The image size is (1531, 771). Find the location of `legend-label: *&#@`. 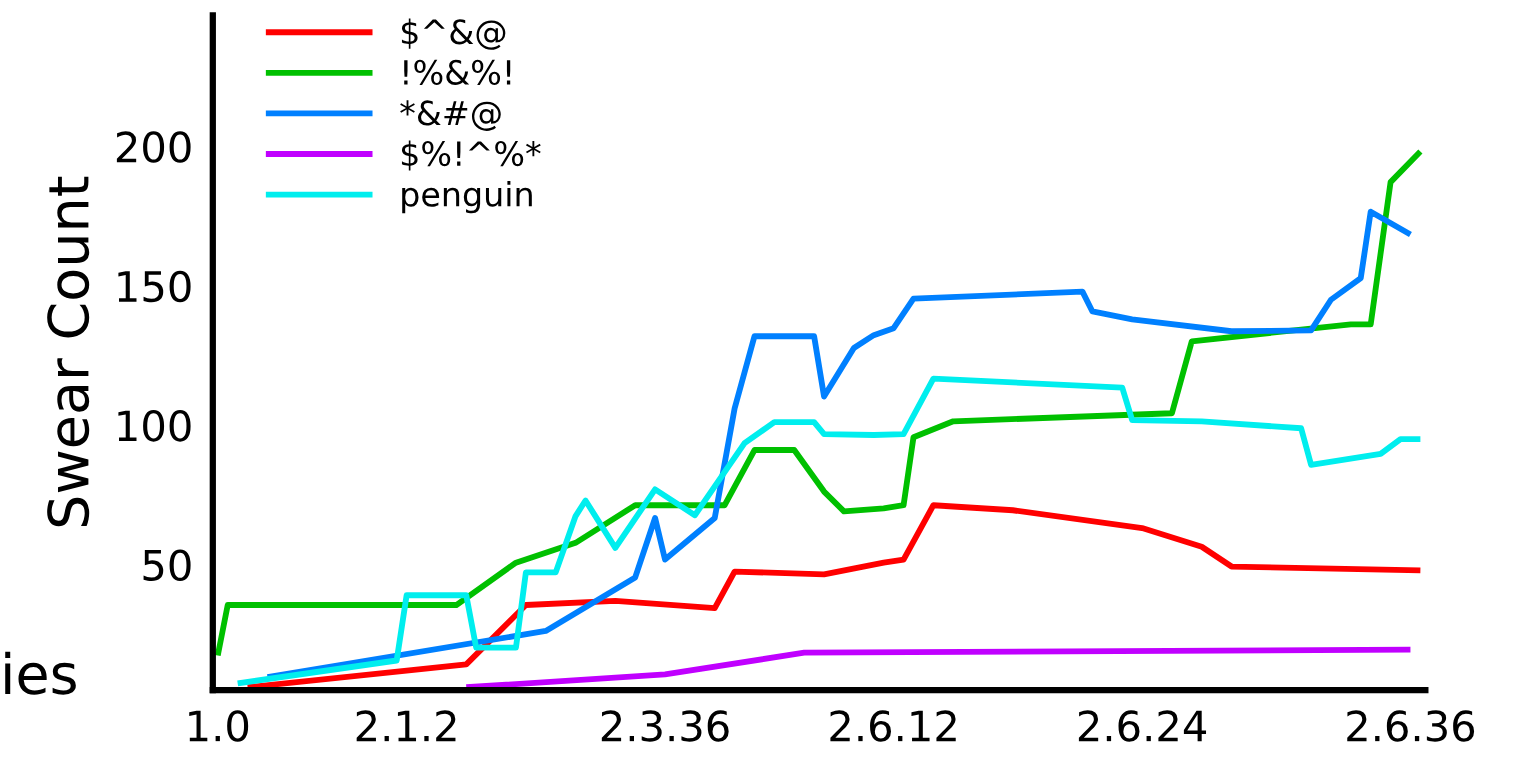

legend-label: *&#@ is located at coordinates (450, 115).